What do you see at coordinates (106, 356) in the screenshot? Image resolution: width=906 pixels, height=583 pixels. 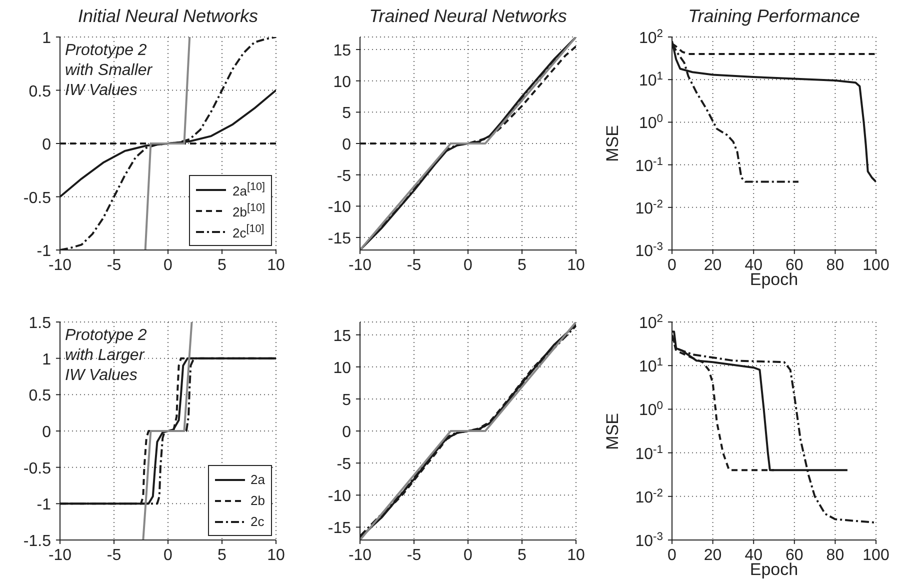 I see `annotation: Prototype 2 with Larger IW Values` at bounding box center [106, 356].